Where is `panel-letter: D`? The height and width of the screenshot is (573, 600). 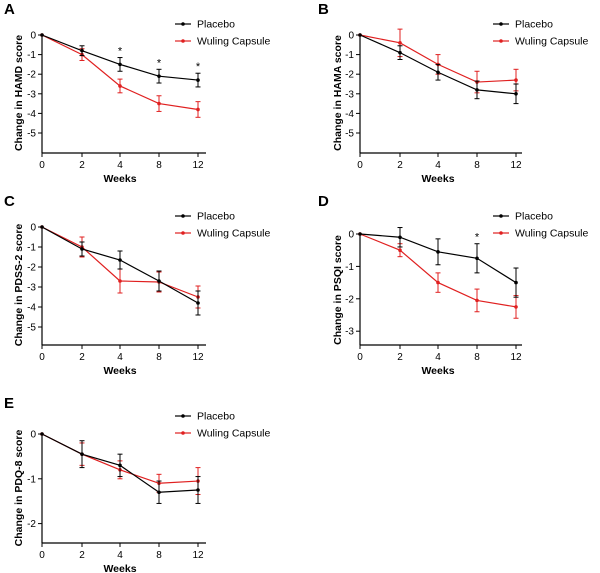 panel-letter: D is located at coordinates (323, 201).